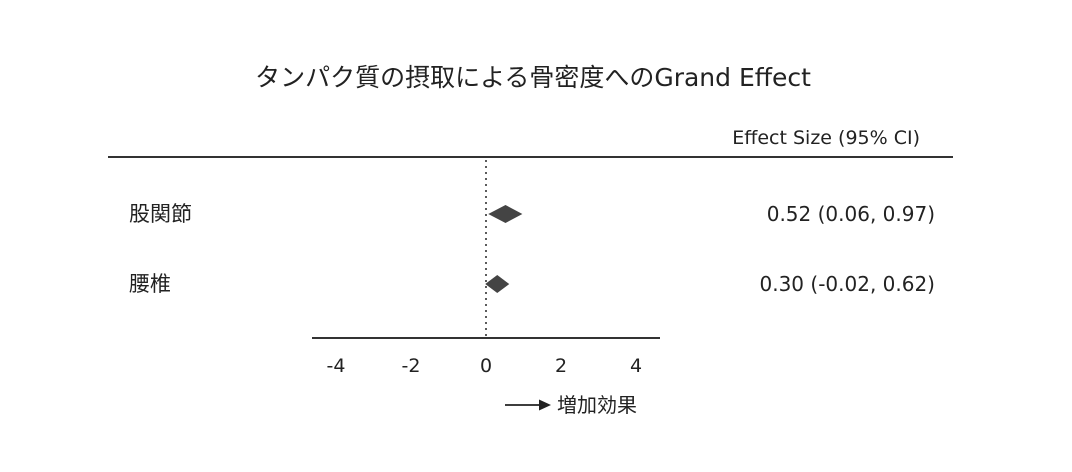 The width and height of the screenshot is (1072, 472). I want to click on x-tick-label: -2, so click(411, 366).